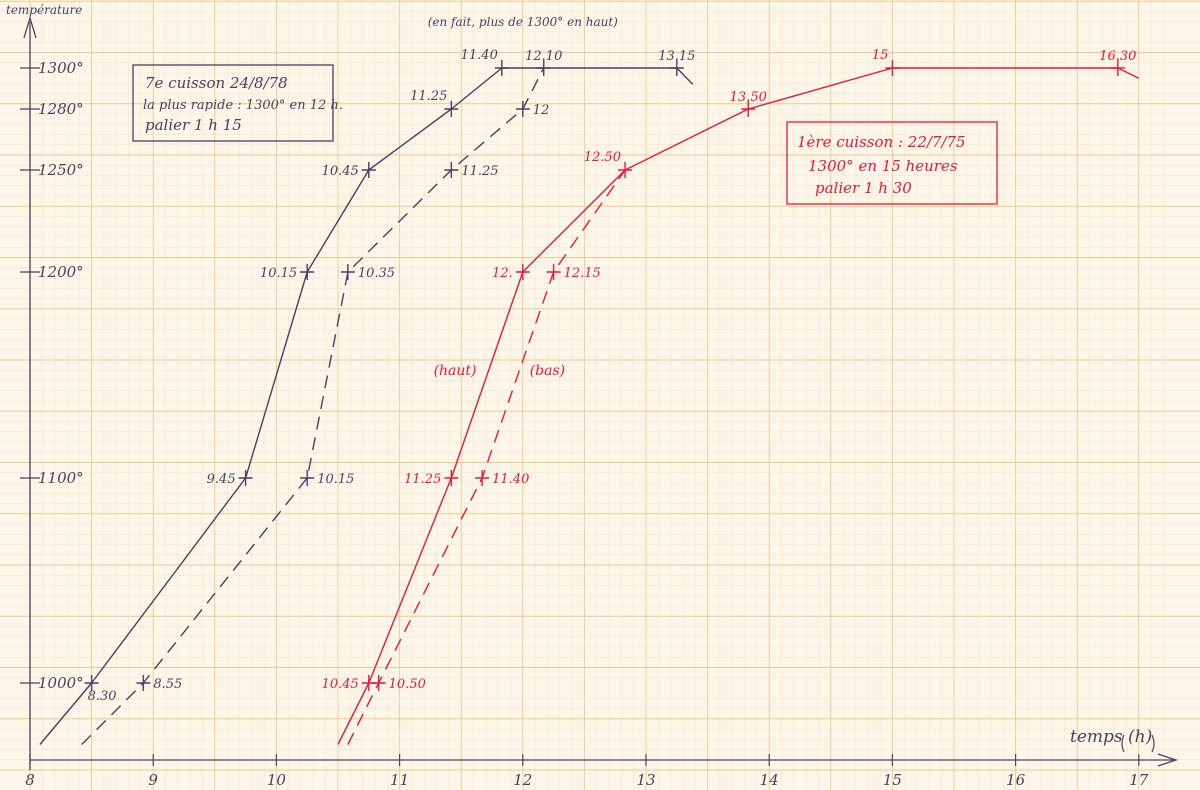 This screenshot has height=790, width=1200. Describe the element at coordinates (44, 10) in the screenshot. I see `y-axis-label: température` at that location.